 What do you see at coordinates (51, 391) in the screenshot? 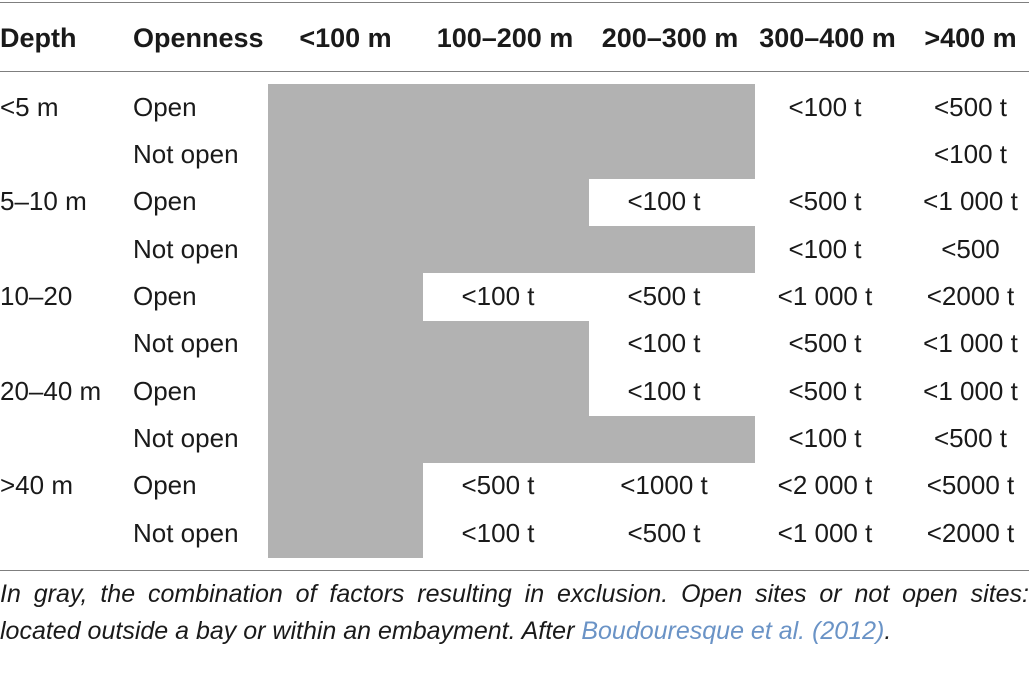
I see `cell-depth: 20–40 m` at bounding box center [51, 391].